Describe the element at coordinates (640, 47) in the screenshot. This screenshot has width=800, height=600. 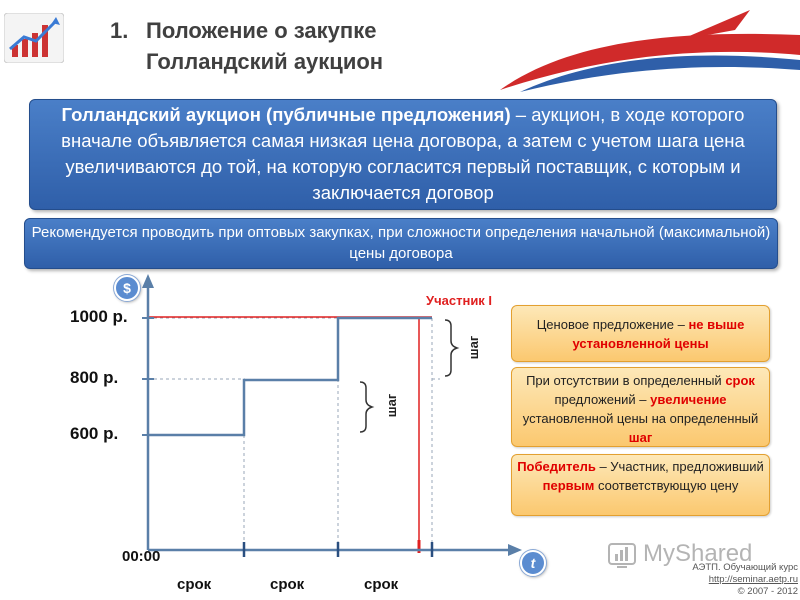
I see `header-swoosh-decoration` at that location.